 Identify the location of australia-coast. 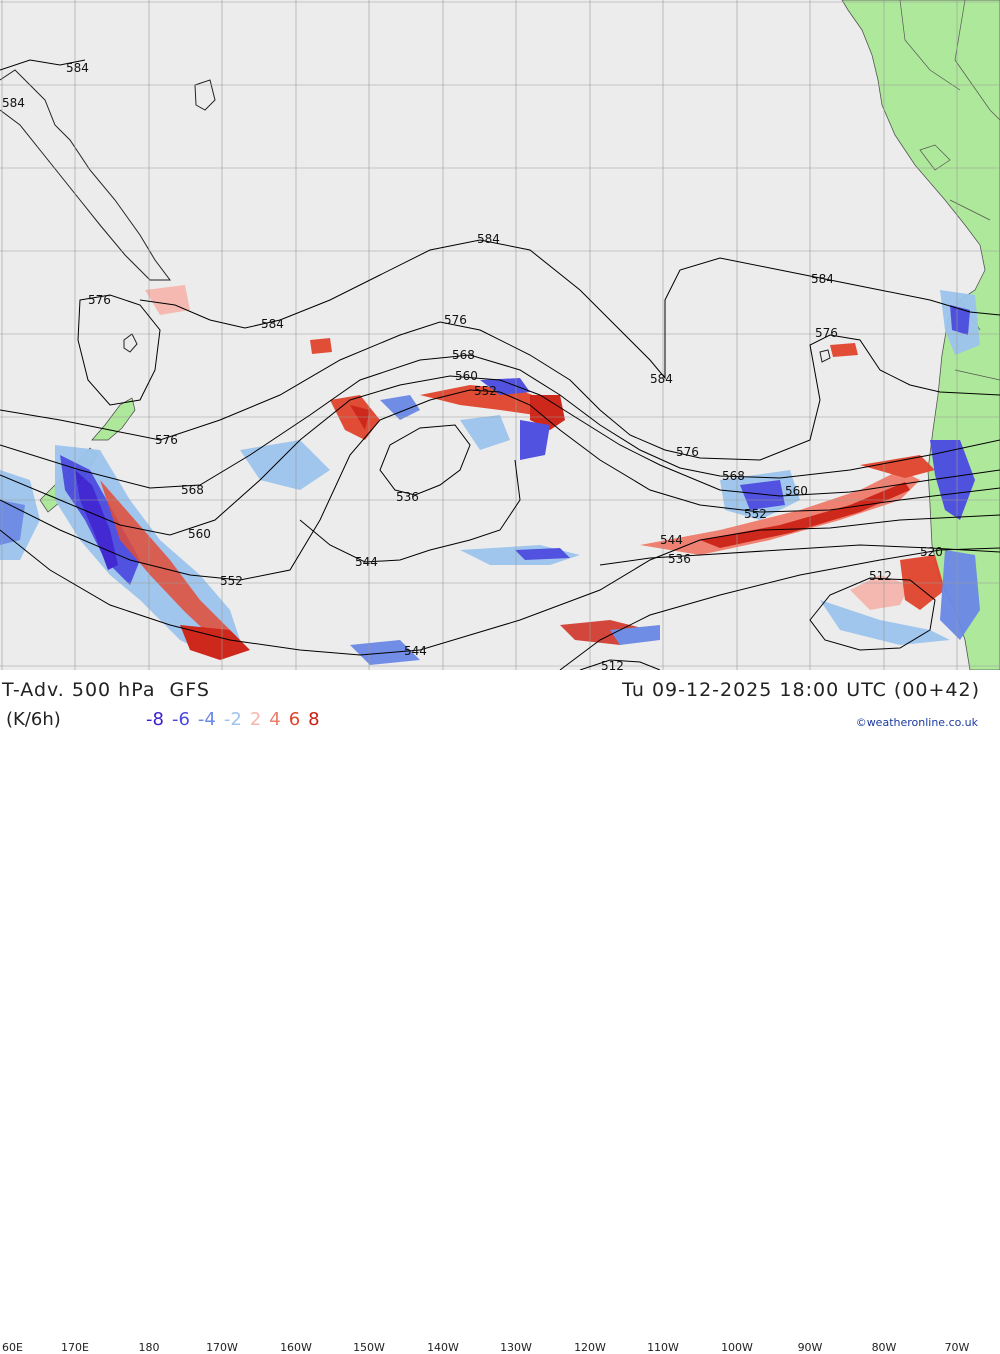
(85, 175).